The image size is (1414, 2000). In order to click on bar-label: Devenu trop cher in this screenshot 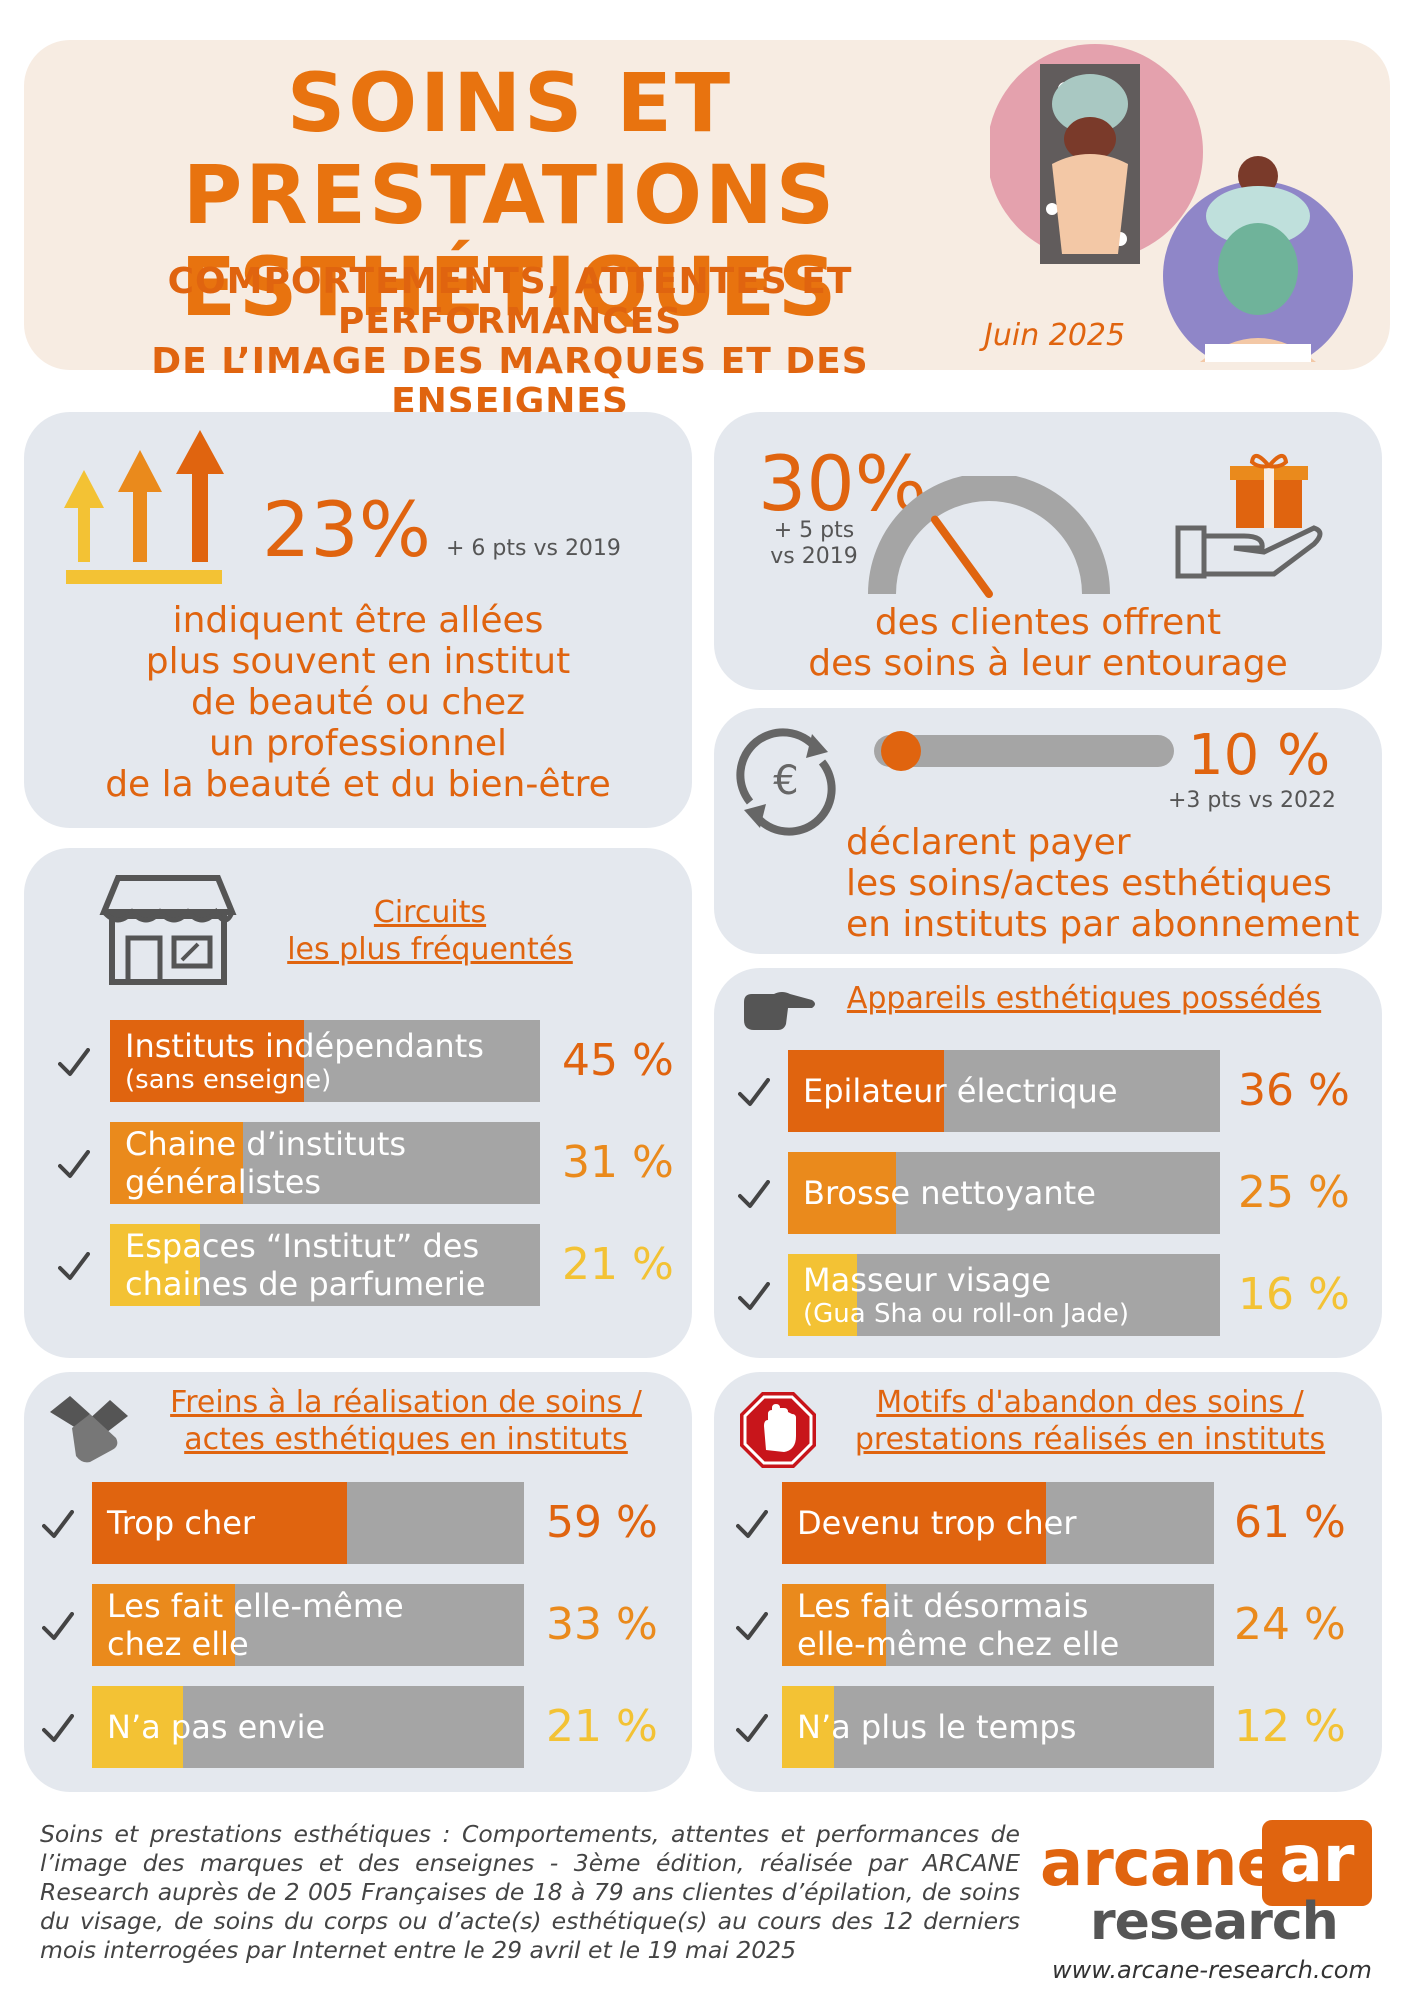, I will do `click(936, 1523)`.